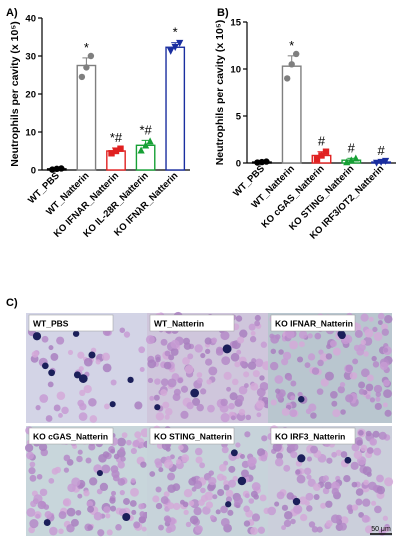 This screenshot has height=550, width=419. I want to click on micrograph: KO cGAS_Natterin, so click(87, 481).